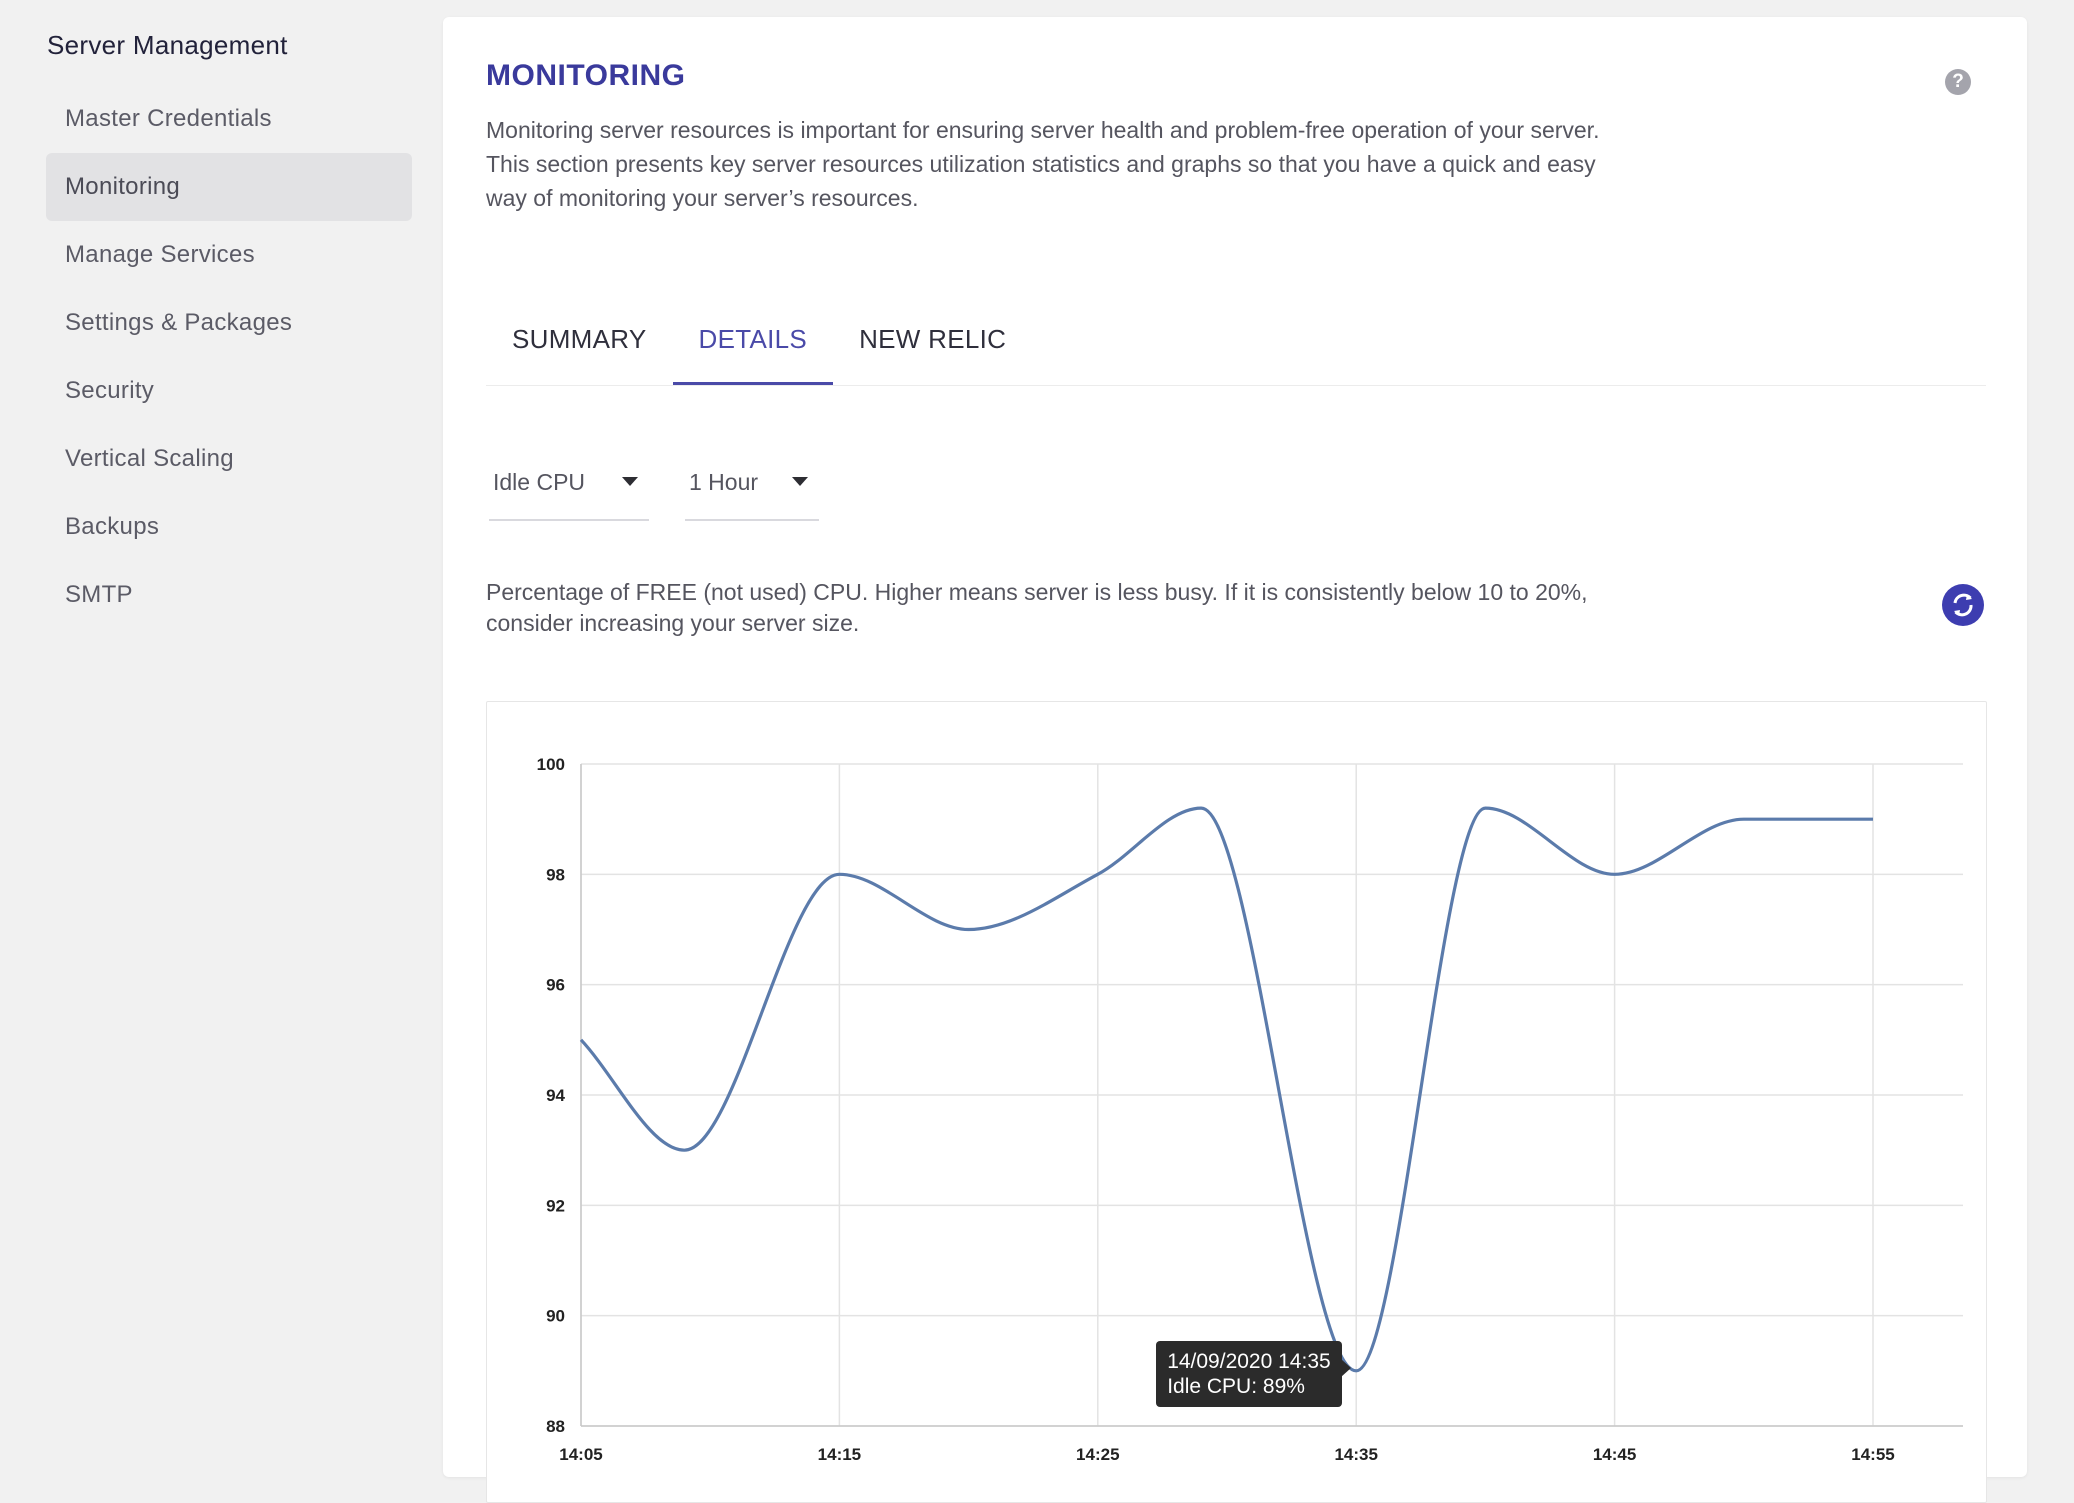  I want to click on sidebar-item-smtp: SMTP, so click(99, 594).